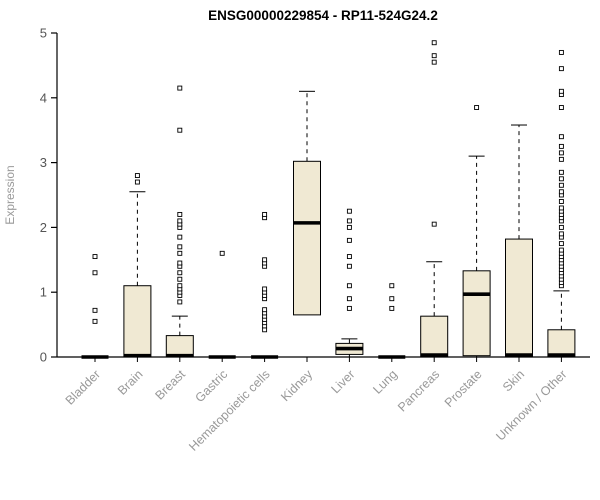 The width and height of the screenshot is (600, 500). What do you see at coordinates (229, 410) in the screenshot?
I see `category-label: Hematopoietic cells` at bounding box center [229, 410].